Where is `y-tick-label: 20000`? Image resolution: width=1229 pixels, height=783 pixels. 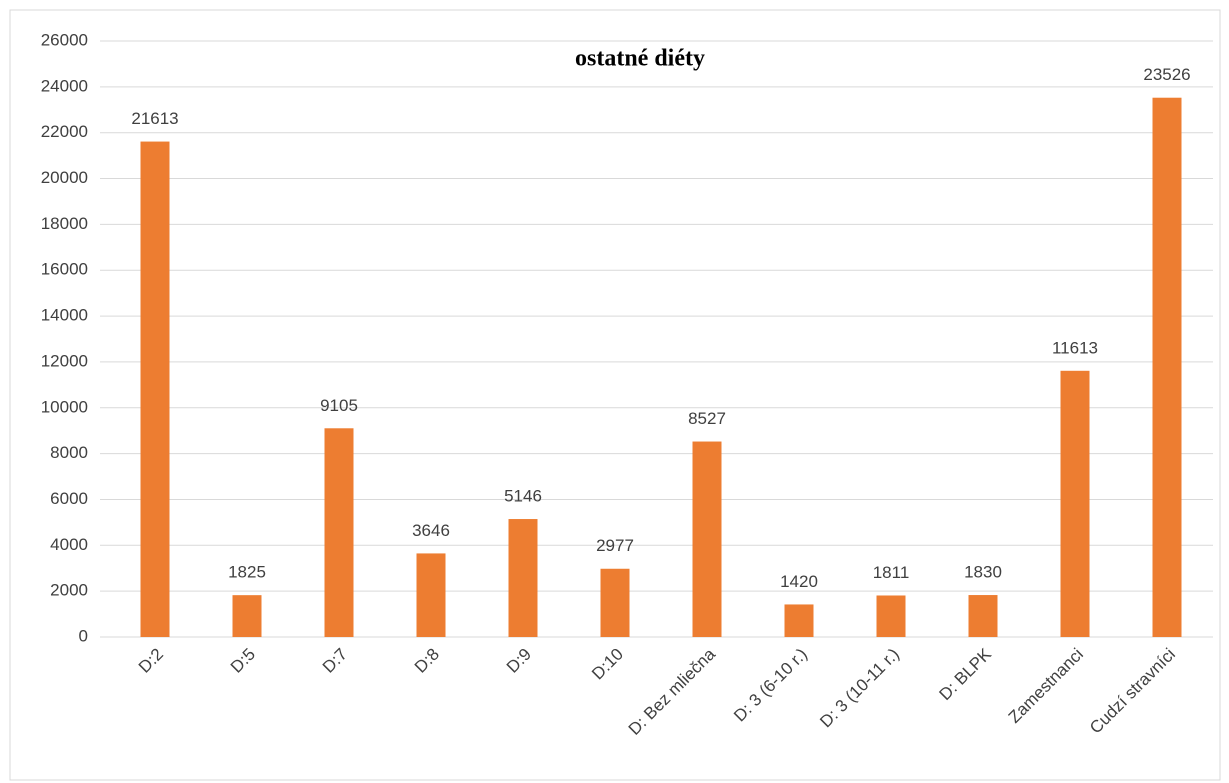 y-tick-label: 20000 is located at coordinates (64, 177).